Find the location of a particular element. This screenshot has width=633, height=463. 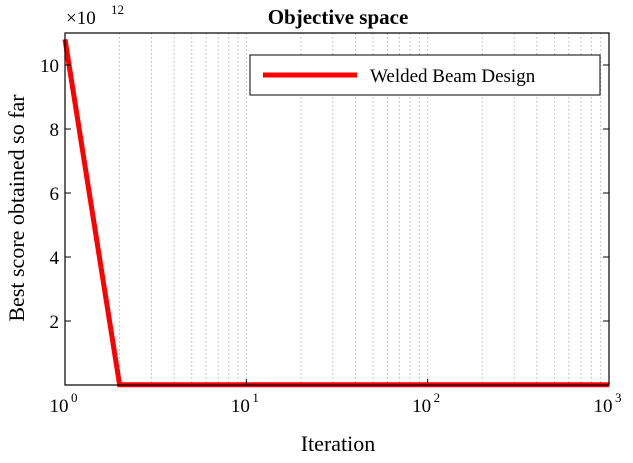

x-tick-label-power: 1 is located at coordinates (255, 397).